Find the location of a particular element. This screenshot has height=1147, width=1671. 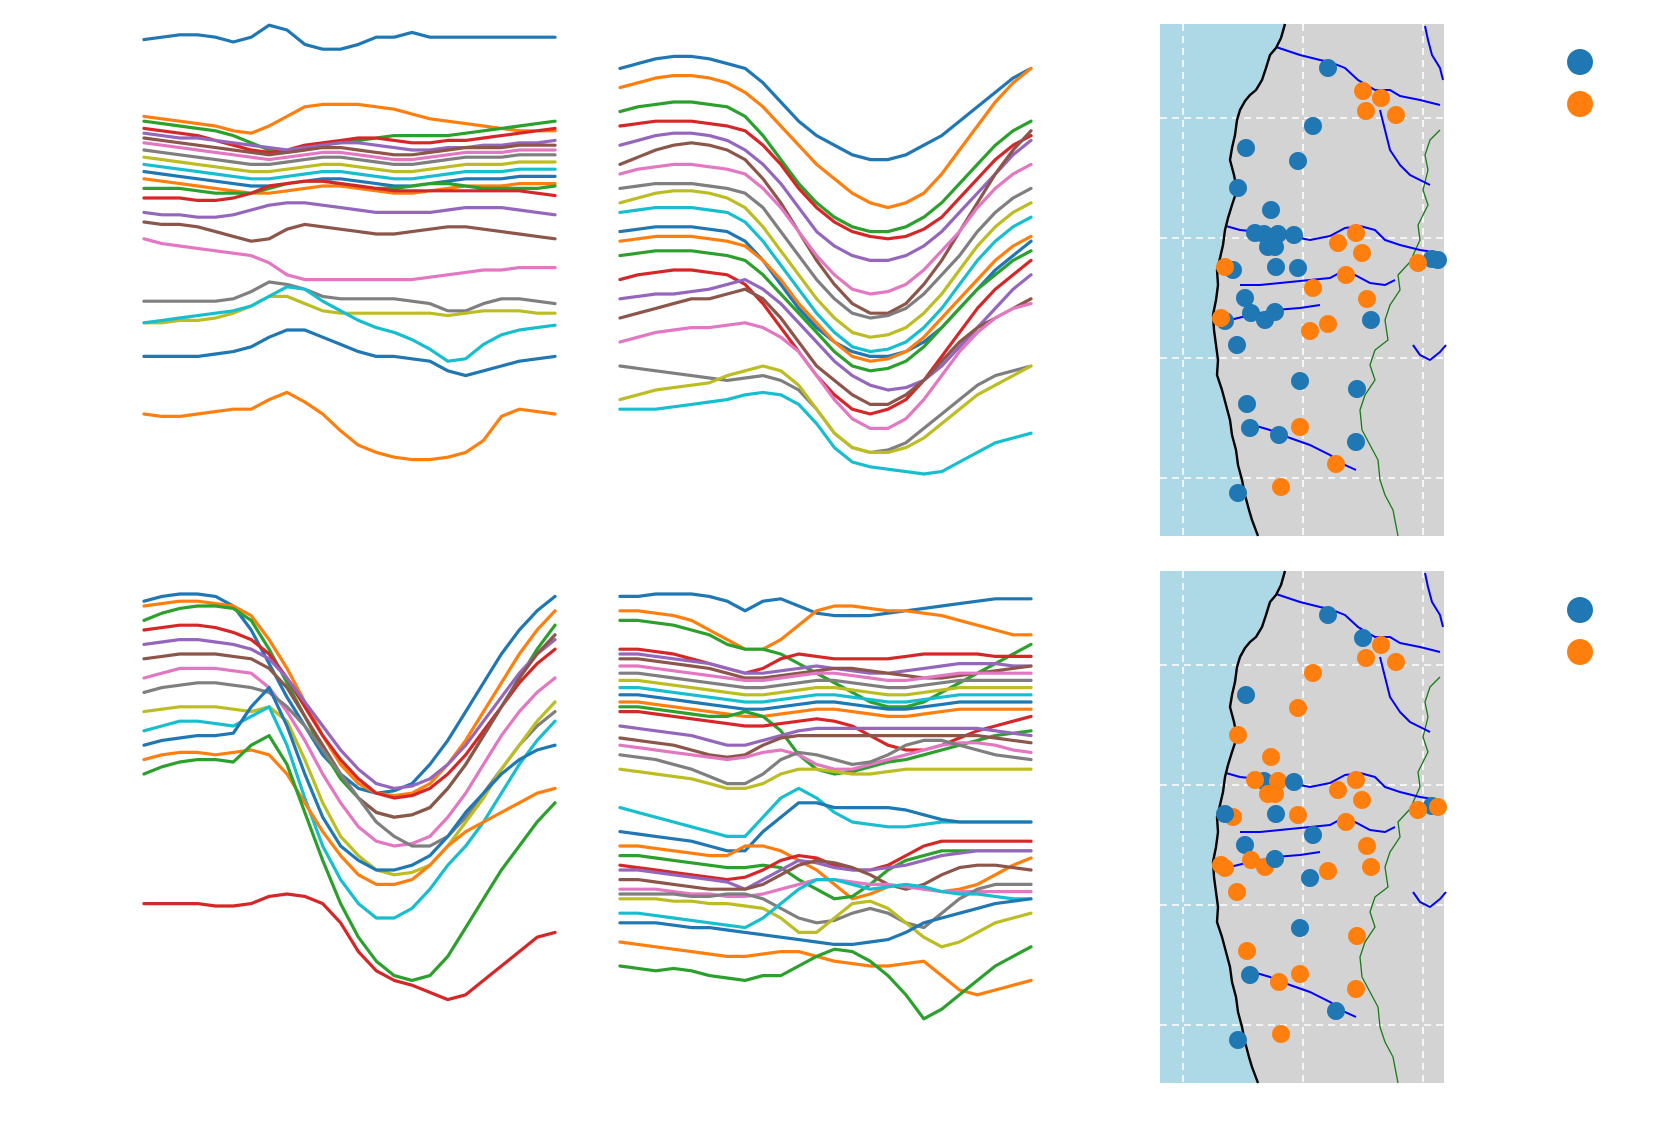

legend-marker-cluster-b is located at coordinates (1580, 652).